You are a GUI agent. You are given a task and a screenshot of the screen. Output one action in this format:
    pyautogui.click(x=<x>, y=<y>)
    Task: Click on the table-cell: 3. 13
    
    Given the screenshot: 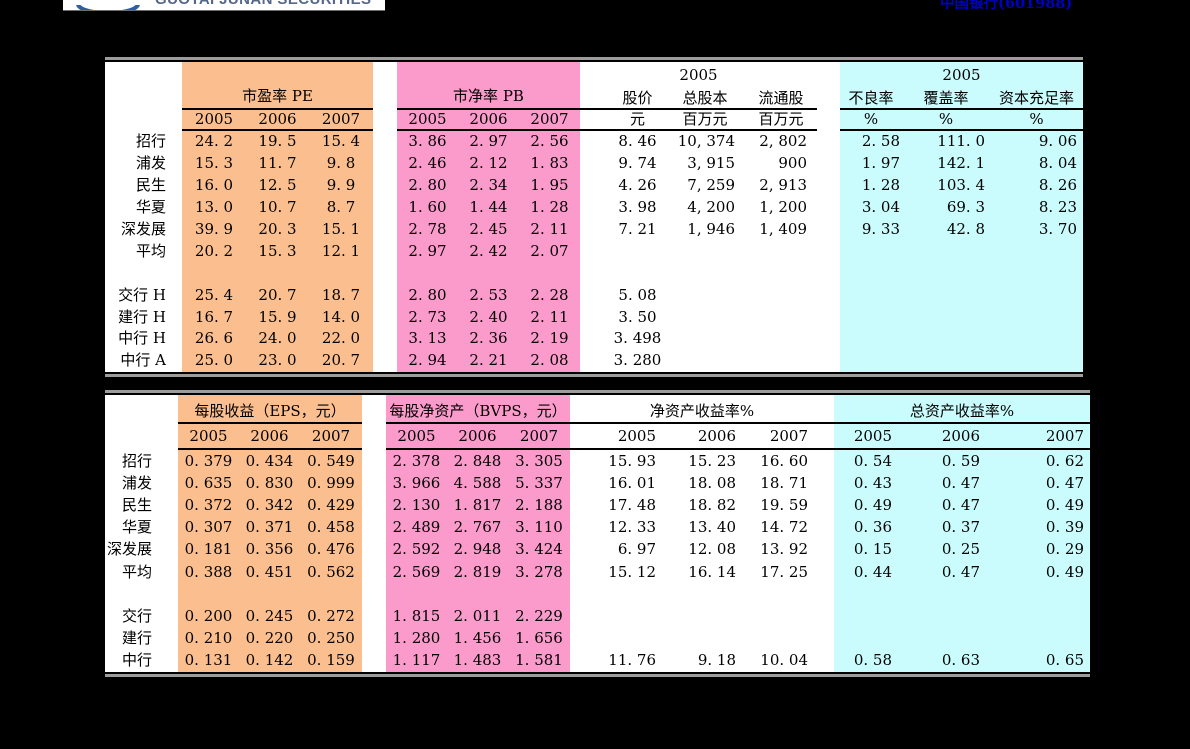 What is the action you would take?
    pyautogui.click(x=427, y=339)
    